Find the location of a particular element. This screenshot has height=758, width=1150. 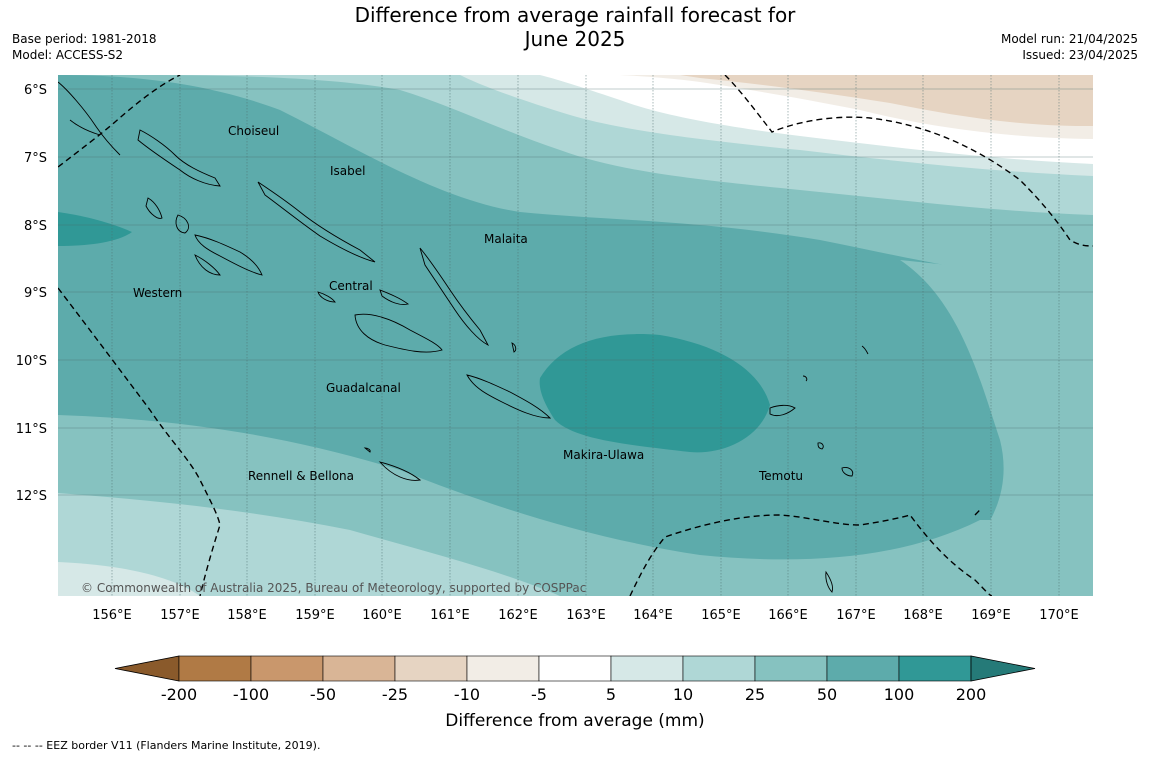

lon-label: 164°E is located at coordinates (653, 615).